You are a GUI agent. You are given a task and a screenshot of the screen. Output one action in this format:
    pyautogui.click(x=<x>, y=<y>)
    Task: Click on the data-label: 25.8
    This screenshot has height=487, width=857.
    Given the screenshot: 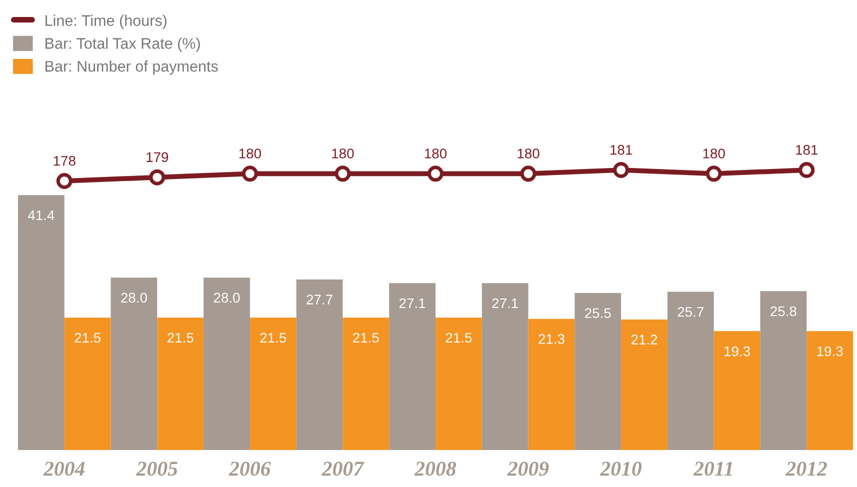 What is the action you would take?
    pyautogui.click(x=783, y=311)
    